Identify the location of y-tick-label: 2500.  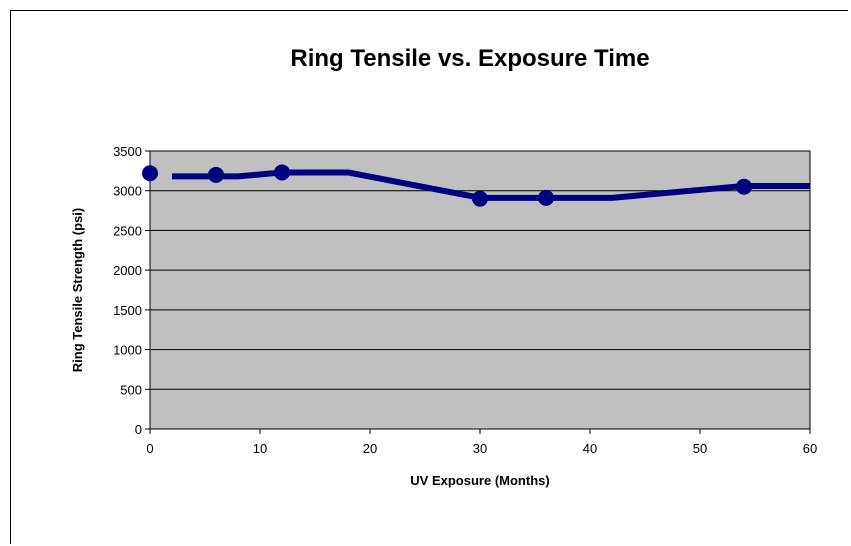
(127, 230).